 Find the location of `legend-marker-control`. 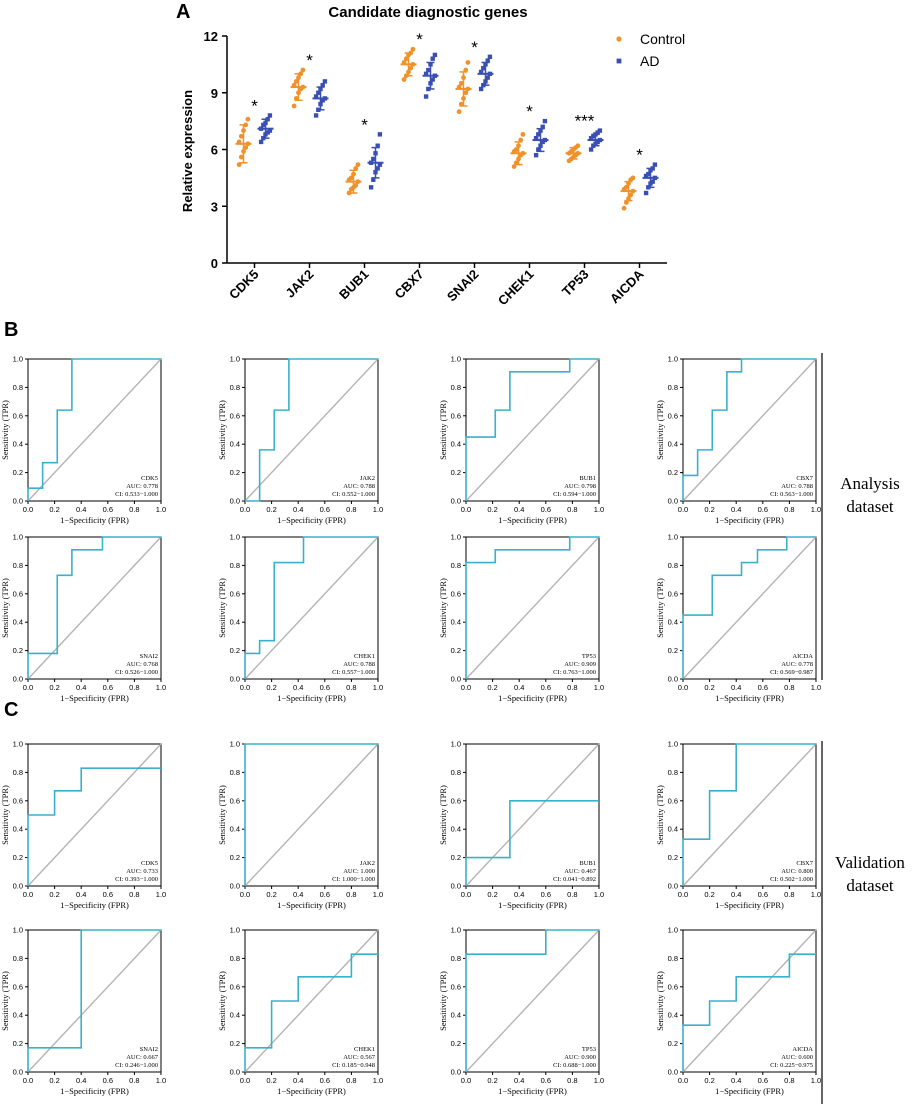

legend-marker-control is located at coordinates (619, 39).